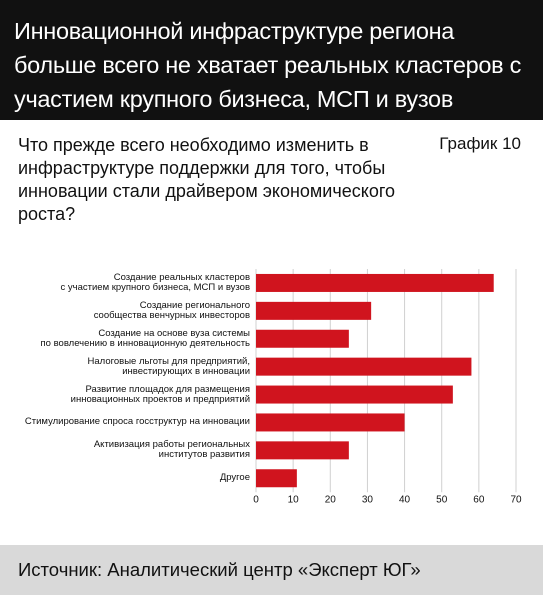  What do you see at coordinates (479, 500) in the screenshot?
I see `x-tick-label: 60` at bounding box center [479, 500].